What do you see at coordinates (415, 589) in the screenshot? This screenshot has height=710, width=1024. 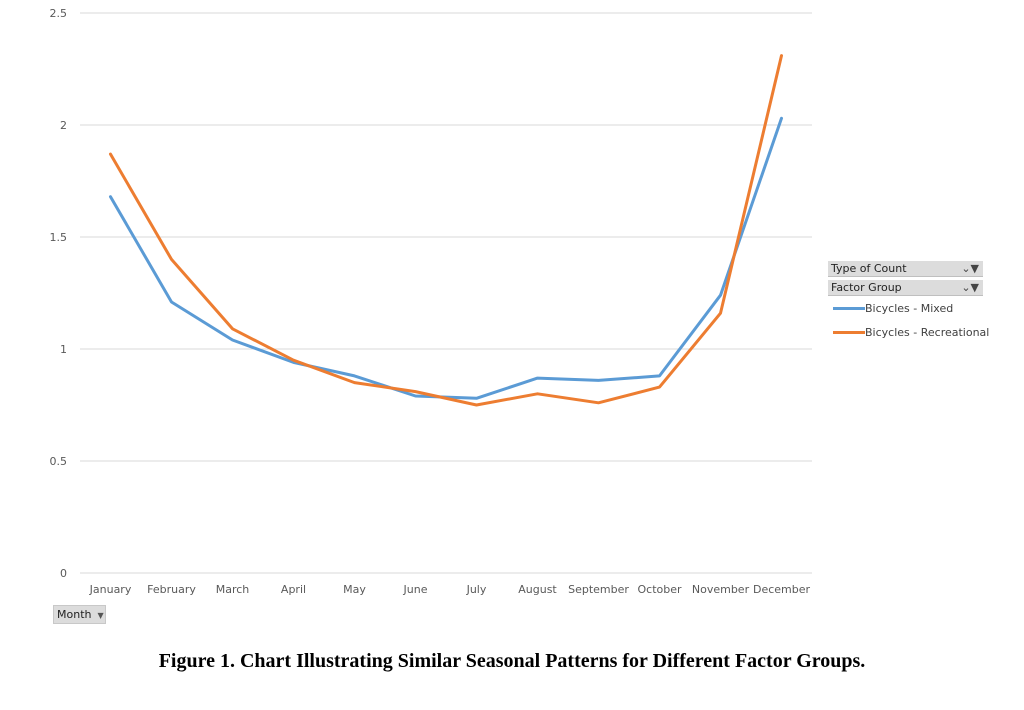 I see `x-tick-label: June` at bounding box center [415, 589].